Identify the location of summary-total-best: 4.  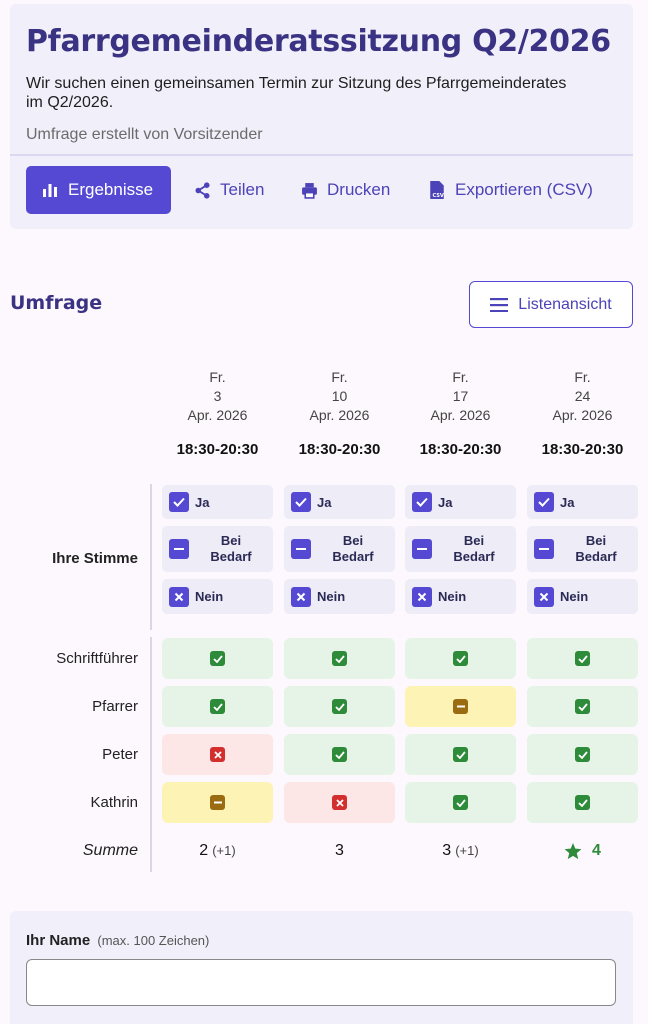
(582, 851).